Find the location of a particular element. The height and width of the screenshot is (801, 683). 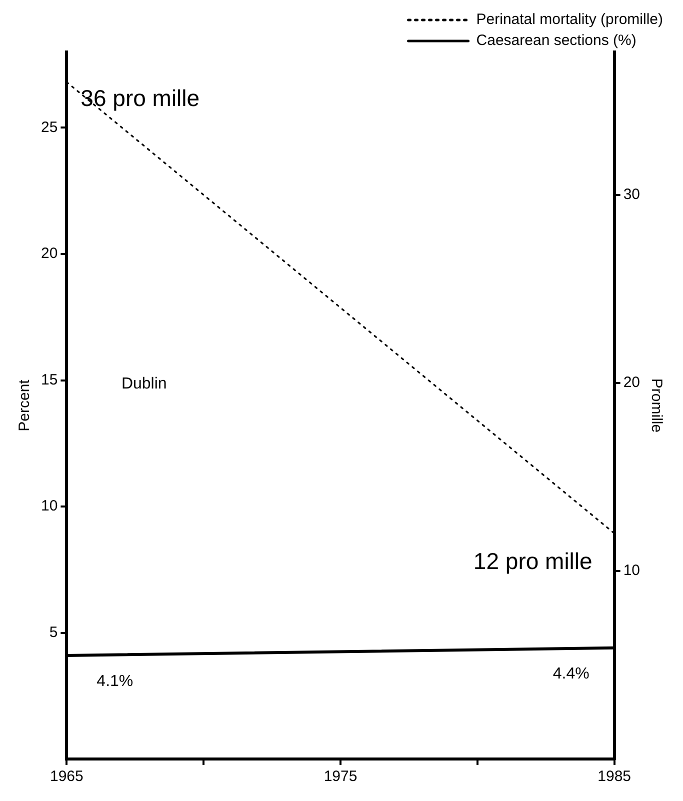

legend-label: Caesarean sections (%) is located at coordinates (556, 41).